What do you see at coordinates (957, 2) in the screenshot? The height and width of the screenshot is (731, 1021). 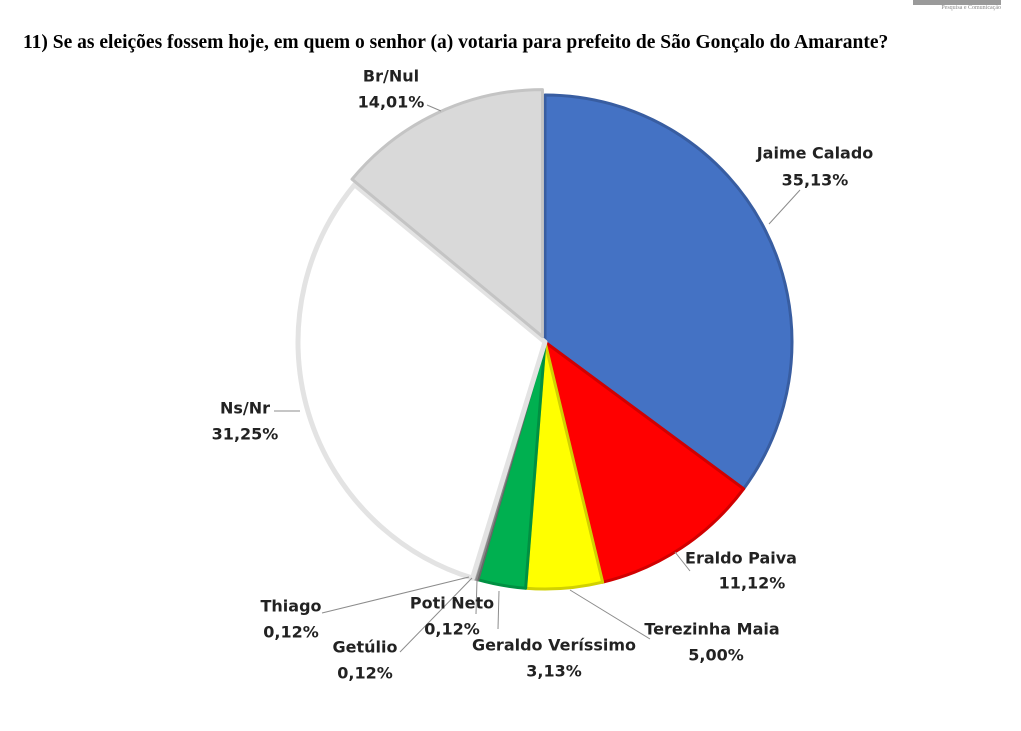 I see `brand-logo-mark` at bounding box center [957, 2].